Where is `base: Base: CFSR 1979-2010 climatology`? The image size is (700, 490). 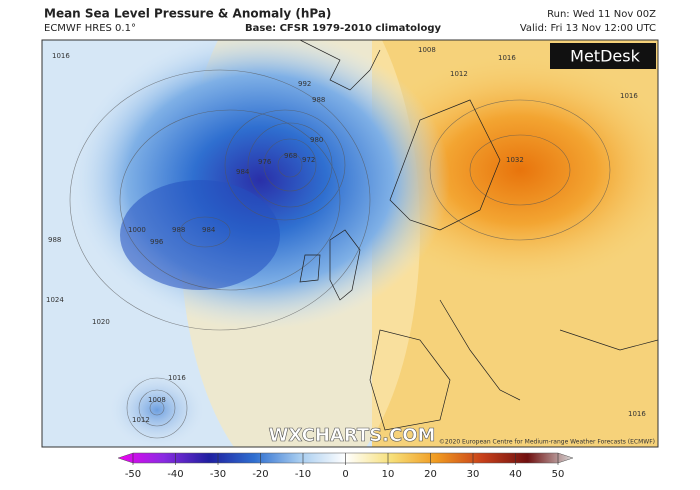
base: Base: CFSR 1979-2010 climatology is located at coordinates (343, 28).